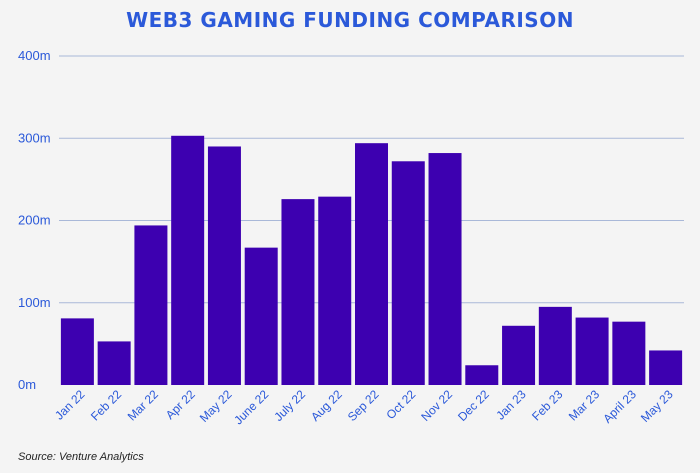 The width and height of the screenshot is (700, 473). Describe the element at coordinates (326, 405) in the screenshot. I see `x-tick-label: Aug 22` at that location.